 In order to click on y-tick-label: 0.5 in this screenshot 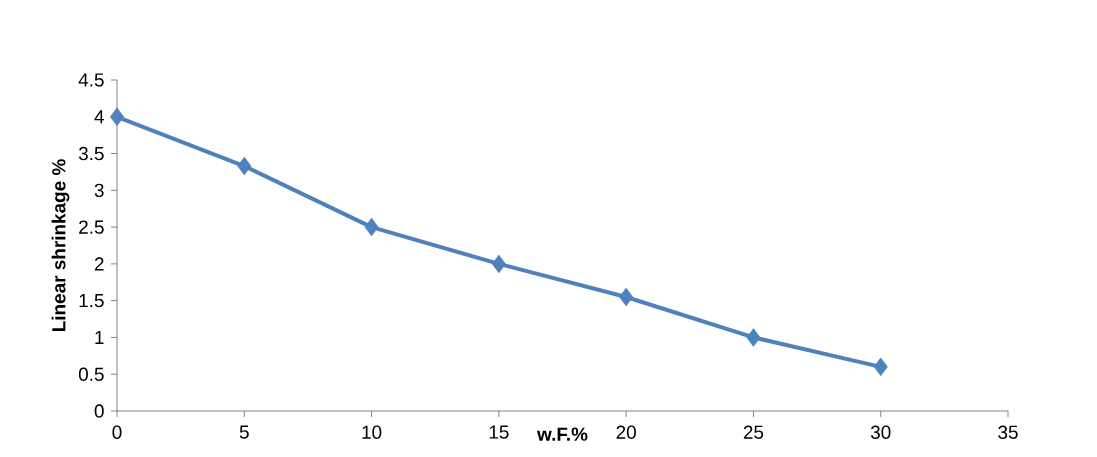, I will do `click(91, 374)`.